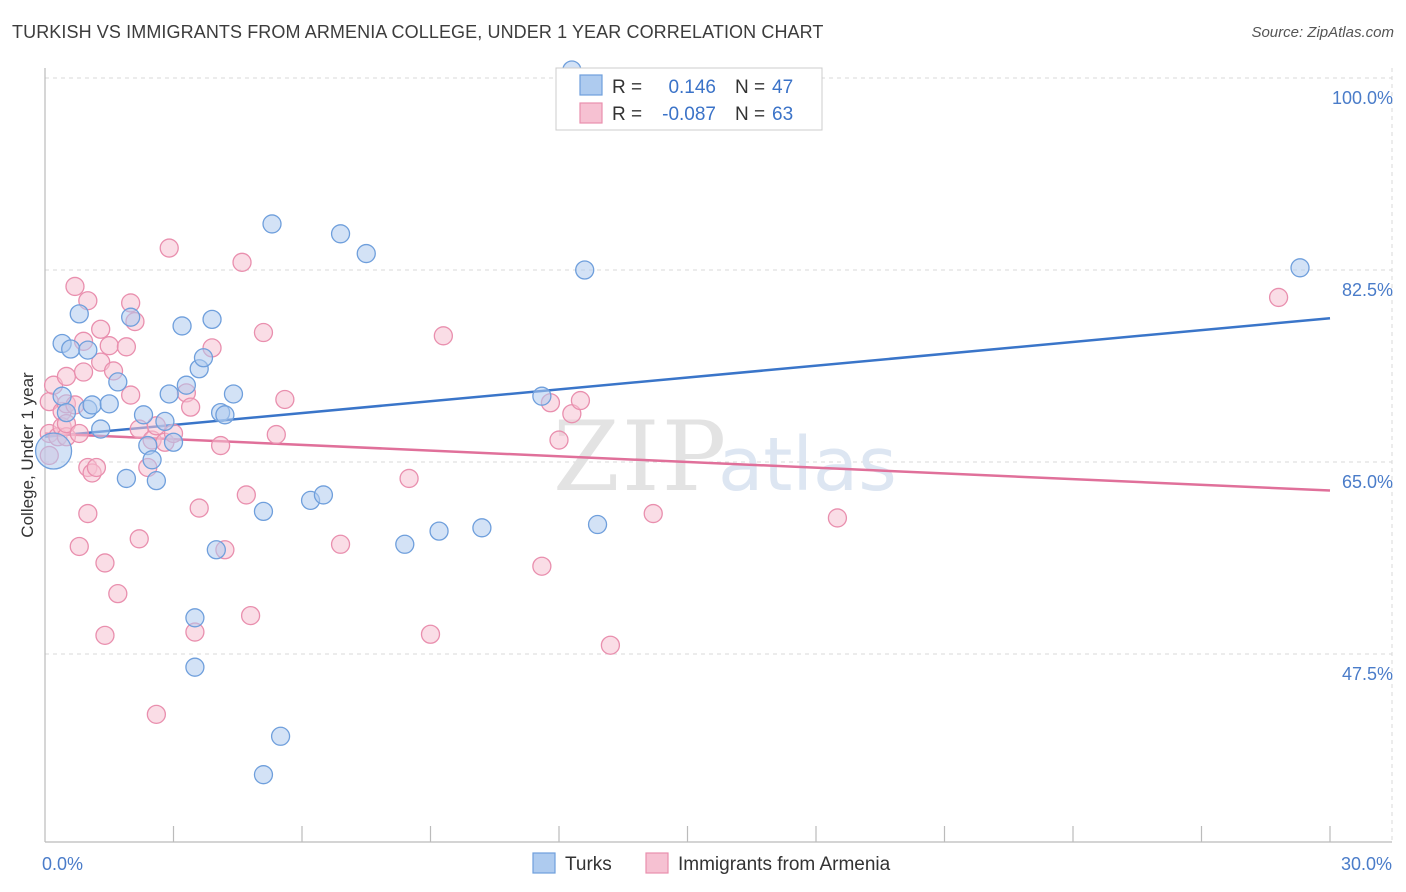 The width and height of the screenshot is (1406, 892). What do you see at coordinates (1322, 32) in the screenshot?
I see `chart-source: Source: ZipAtlas.com` at bounding box center [1322, 32].